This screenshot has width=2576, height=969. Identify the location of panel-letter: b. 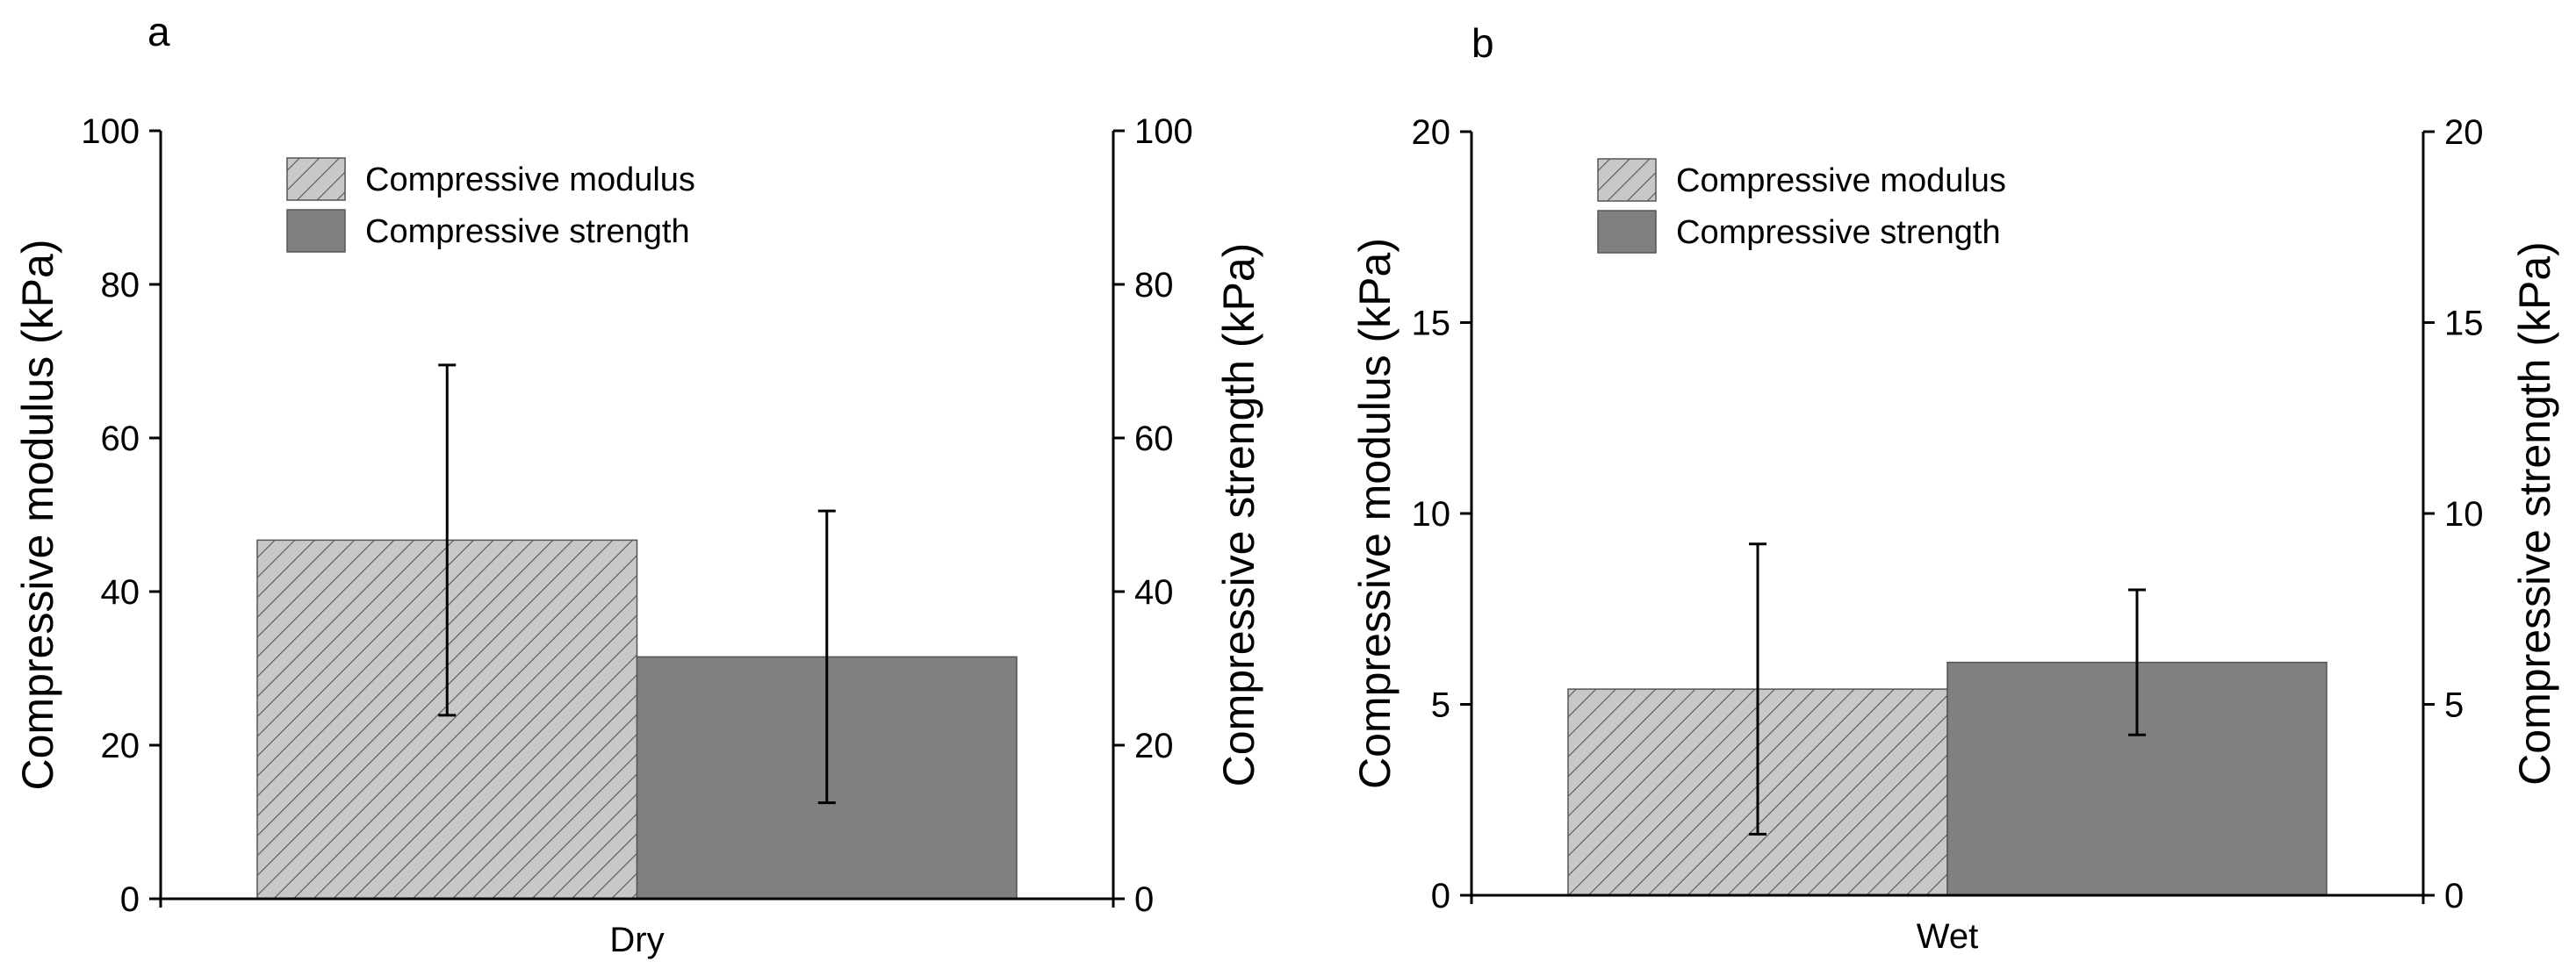
(1482, 43).